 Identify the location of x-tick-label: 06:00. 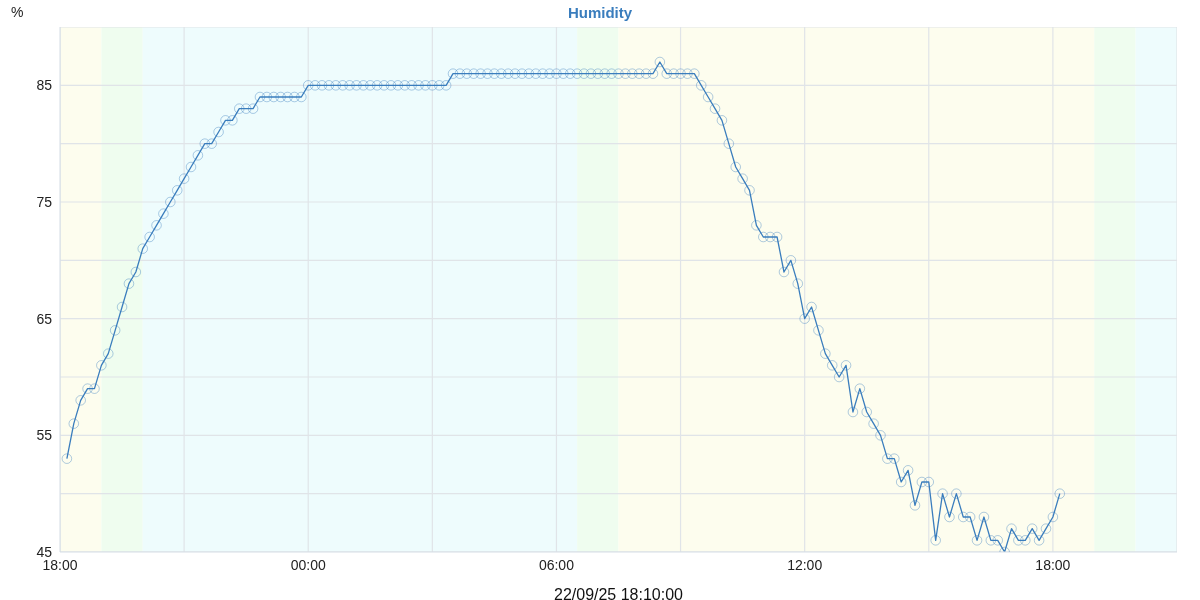
(556, 564).